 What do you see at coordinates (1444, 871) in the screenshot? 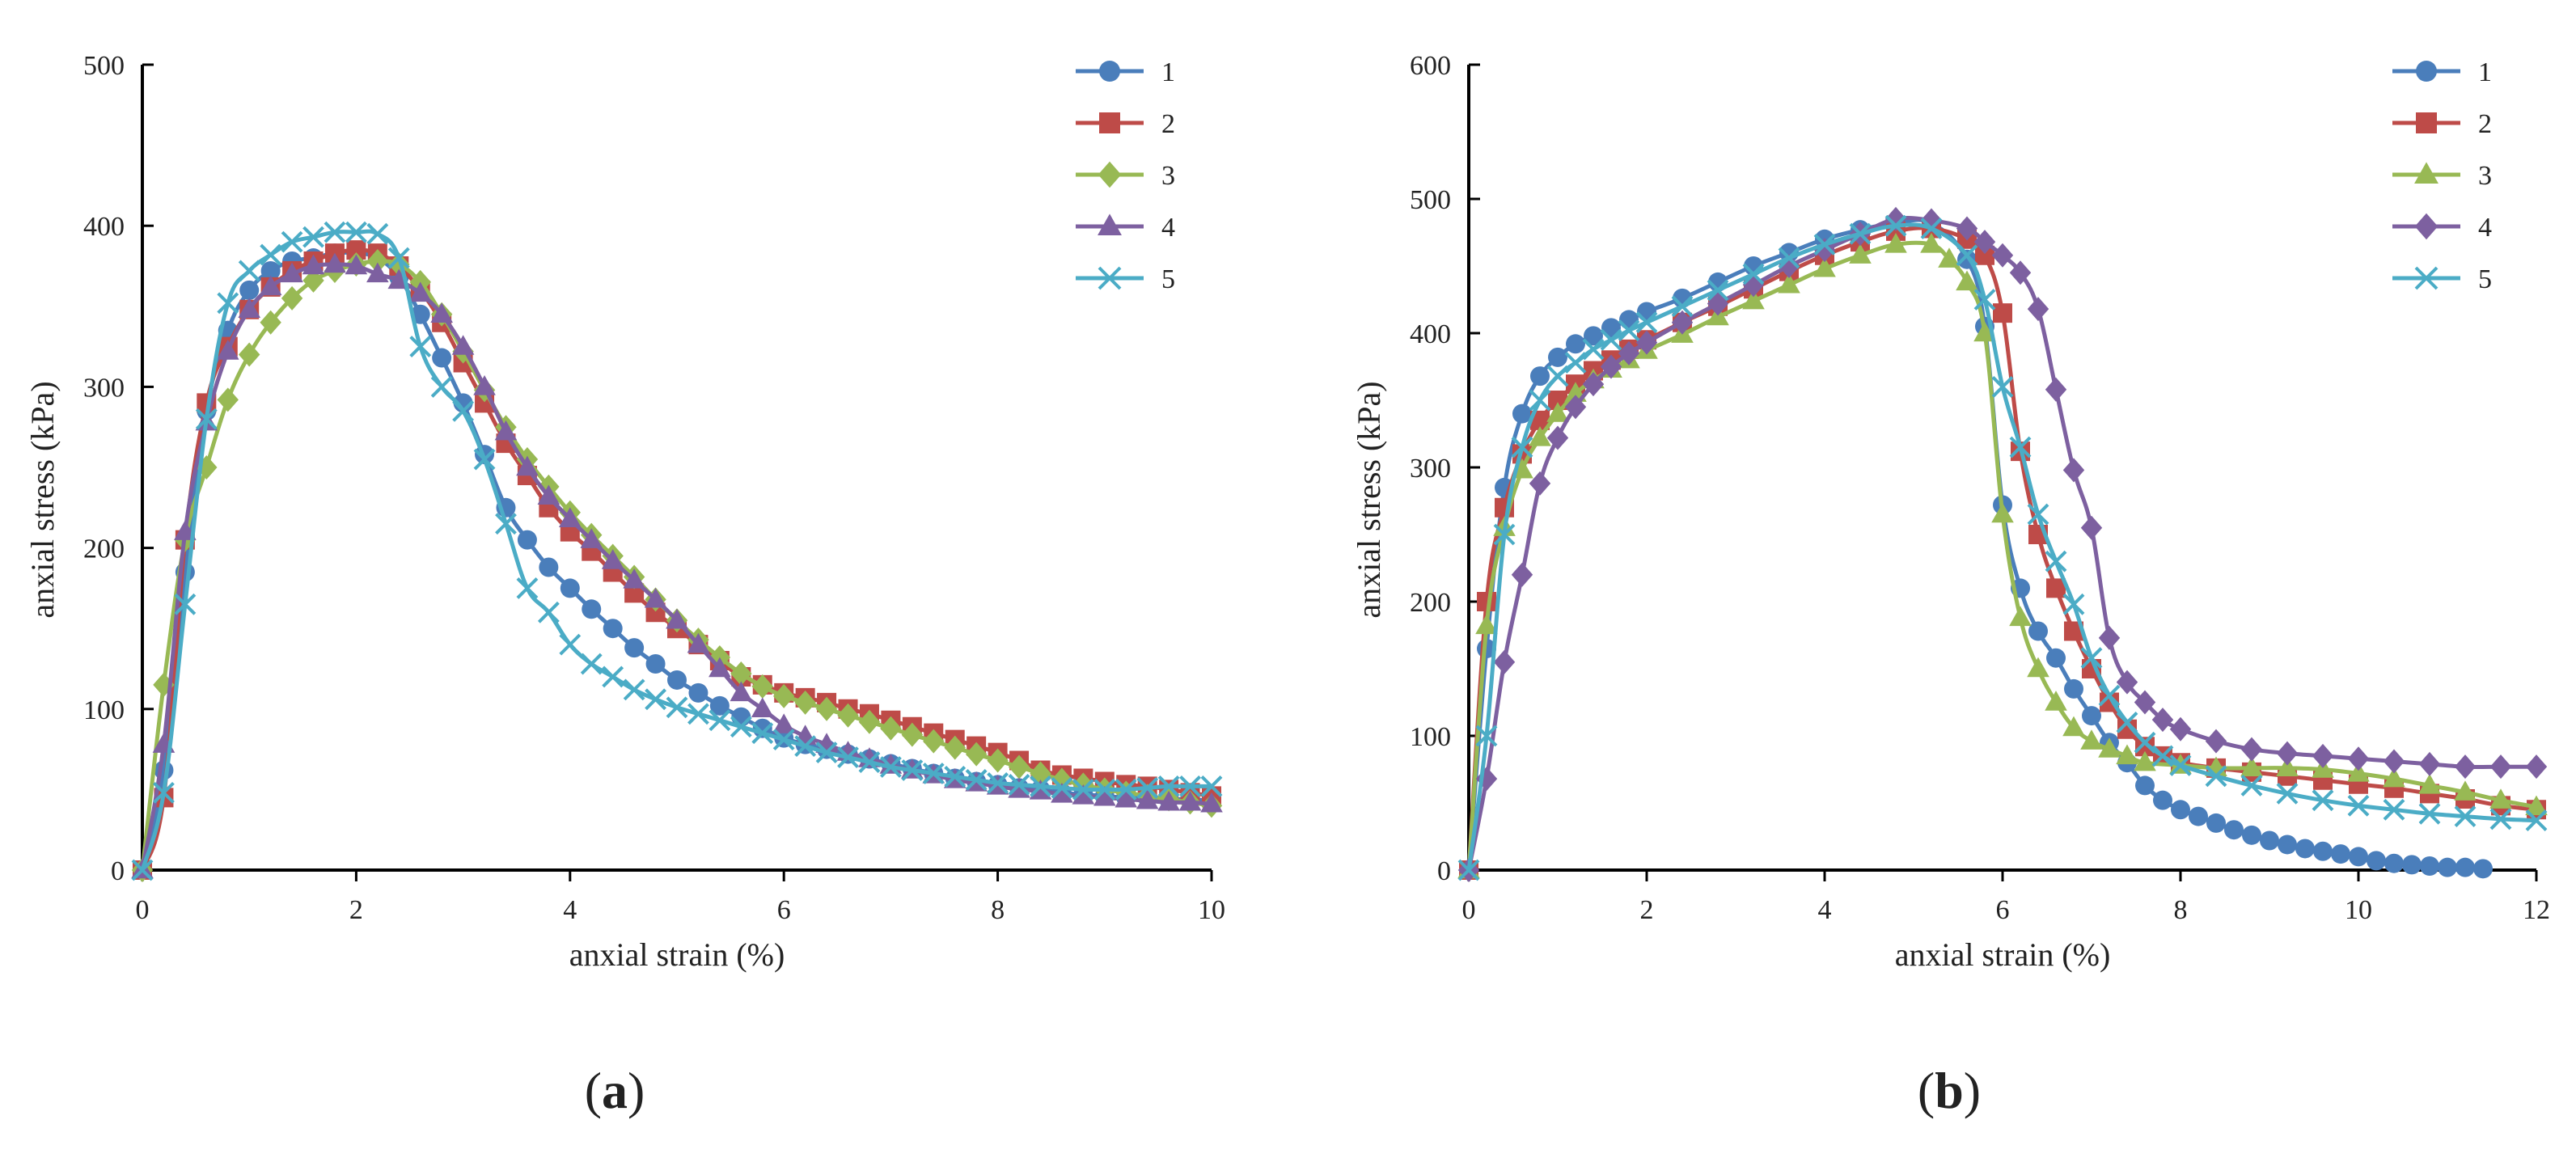
I see `y-tick-label: 0` at bounding box center [1444, 871].